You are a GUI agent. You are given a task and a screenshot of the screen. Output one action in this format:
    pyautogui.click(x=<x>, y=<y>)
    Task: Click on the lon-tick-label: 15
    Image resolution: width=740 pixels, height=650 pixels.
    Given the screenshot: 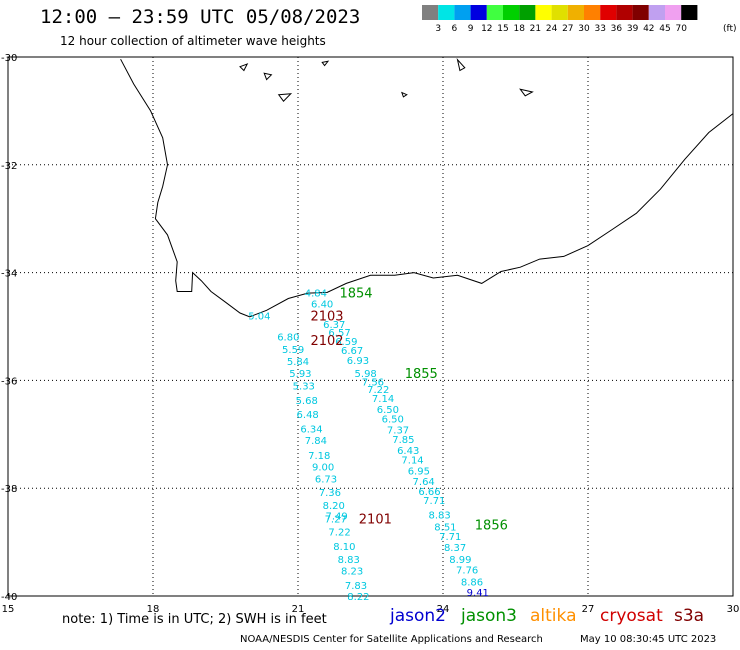 What is the action you would take?
    pyautogui.click(x=8, y=609)
    